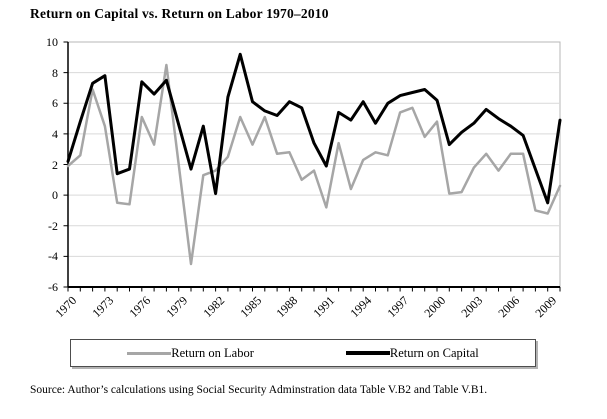 The height and width of the screenshot is (419, 607). What do you see at coordinates (55, 133) in the screenshot?
I see `y-tick-label: 4` at bounding box center [55, 133].